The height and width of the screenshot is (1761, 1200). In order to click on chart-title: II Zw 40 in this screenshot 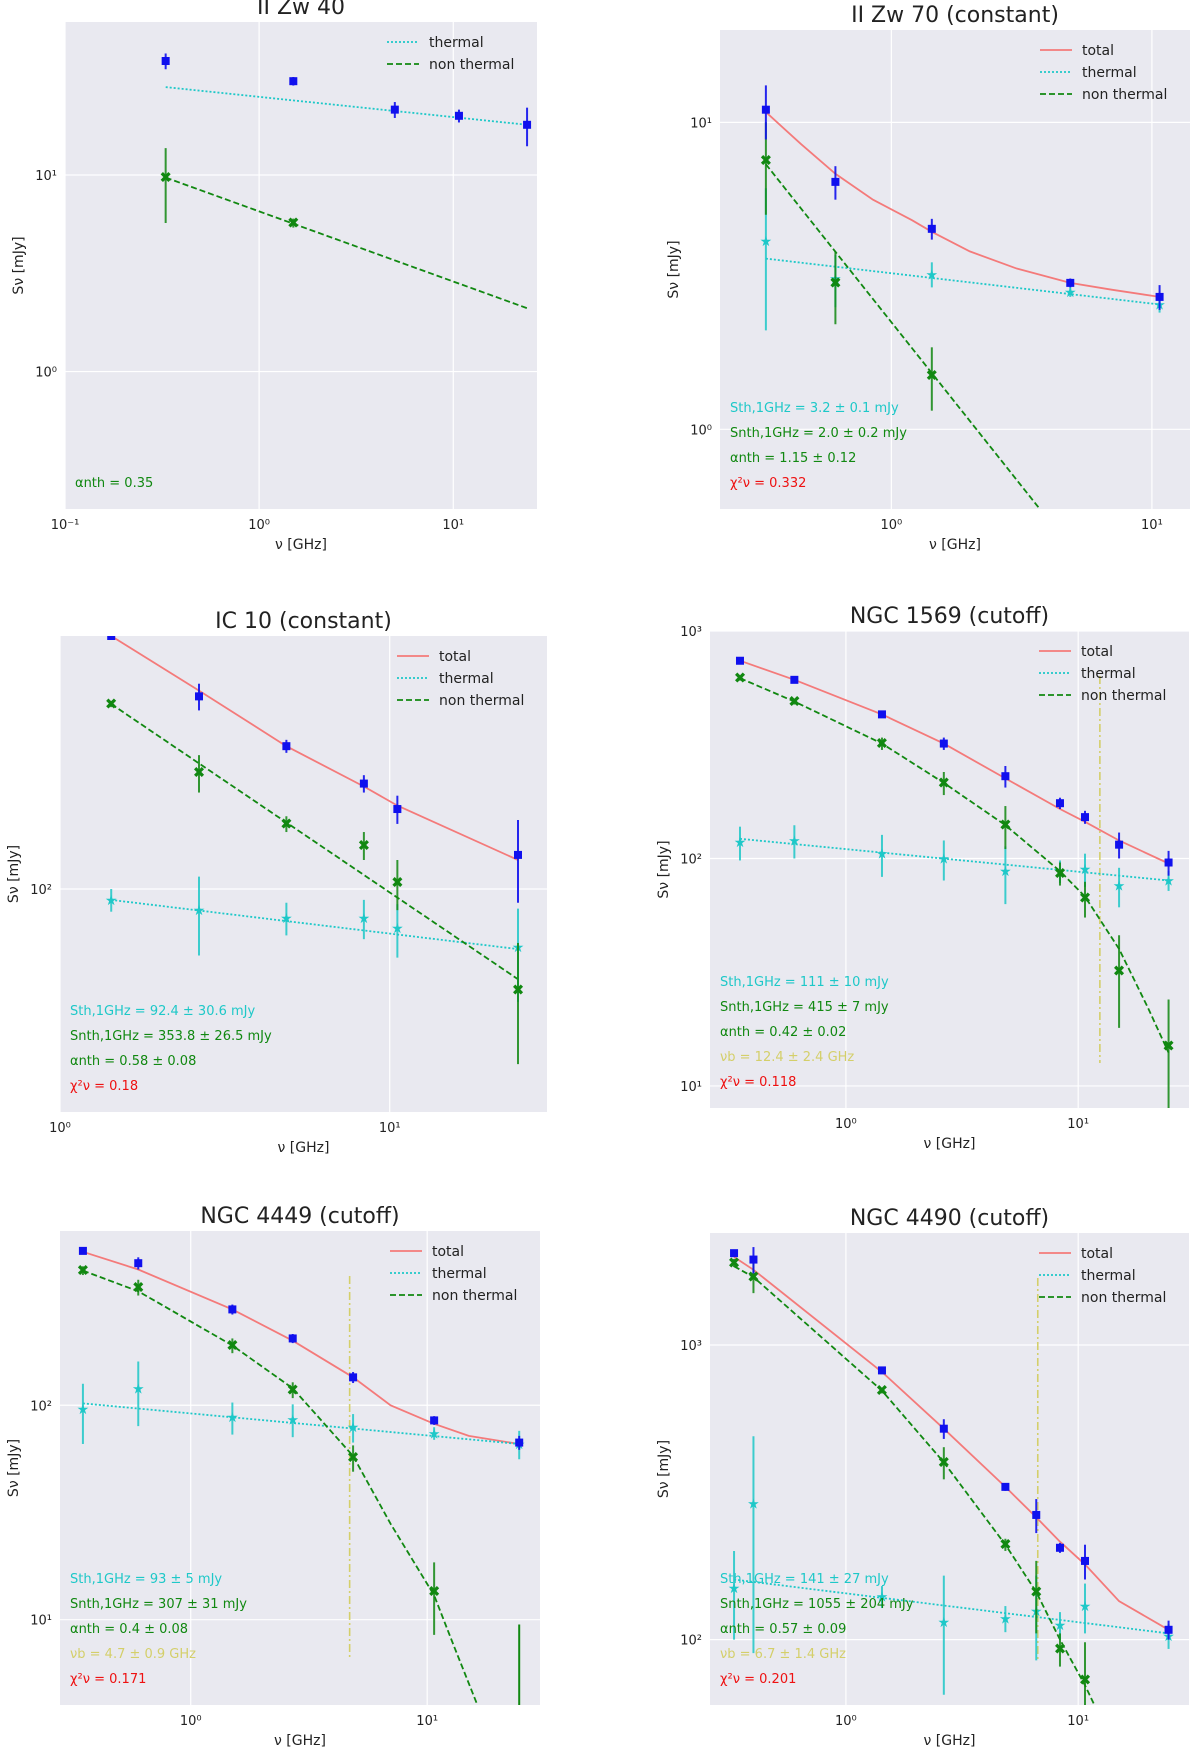, I will do `click(301, 10)`.